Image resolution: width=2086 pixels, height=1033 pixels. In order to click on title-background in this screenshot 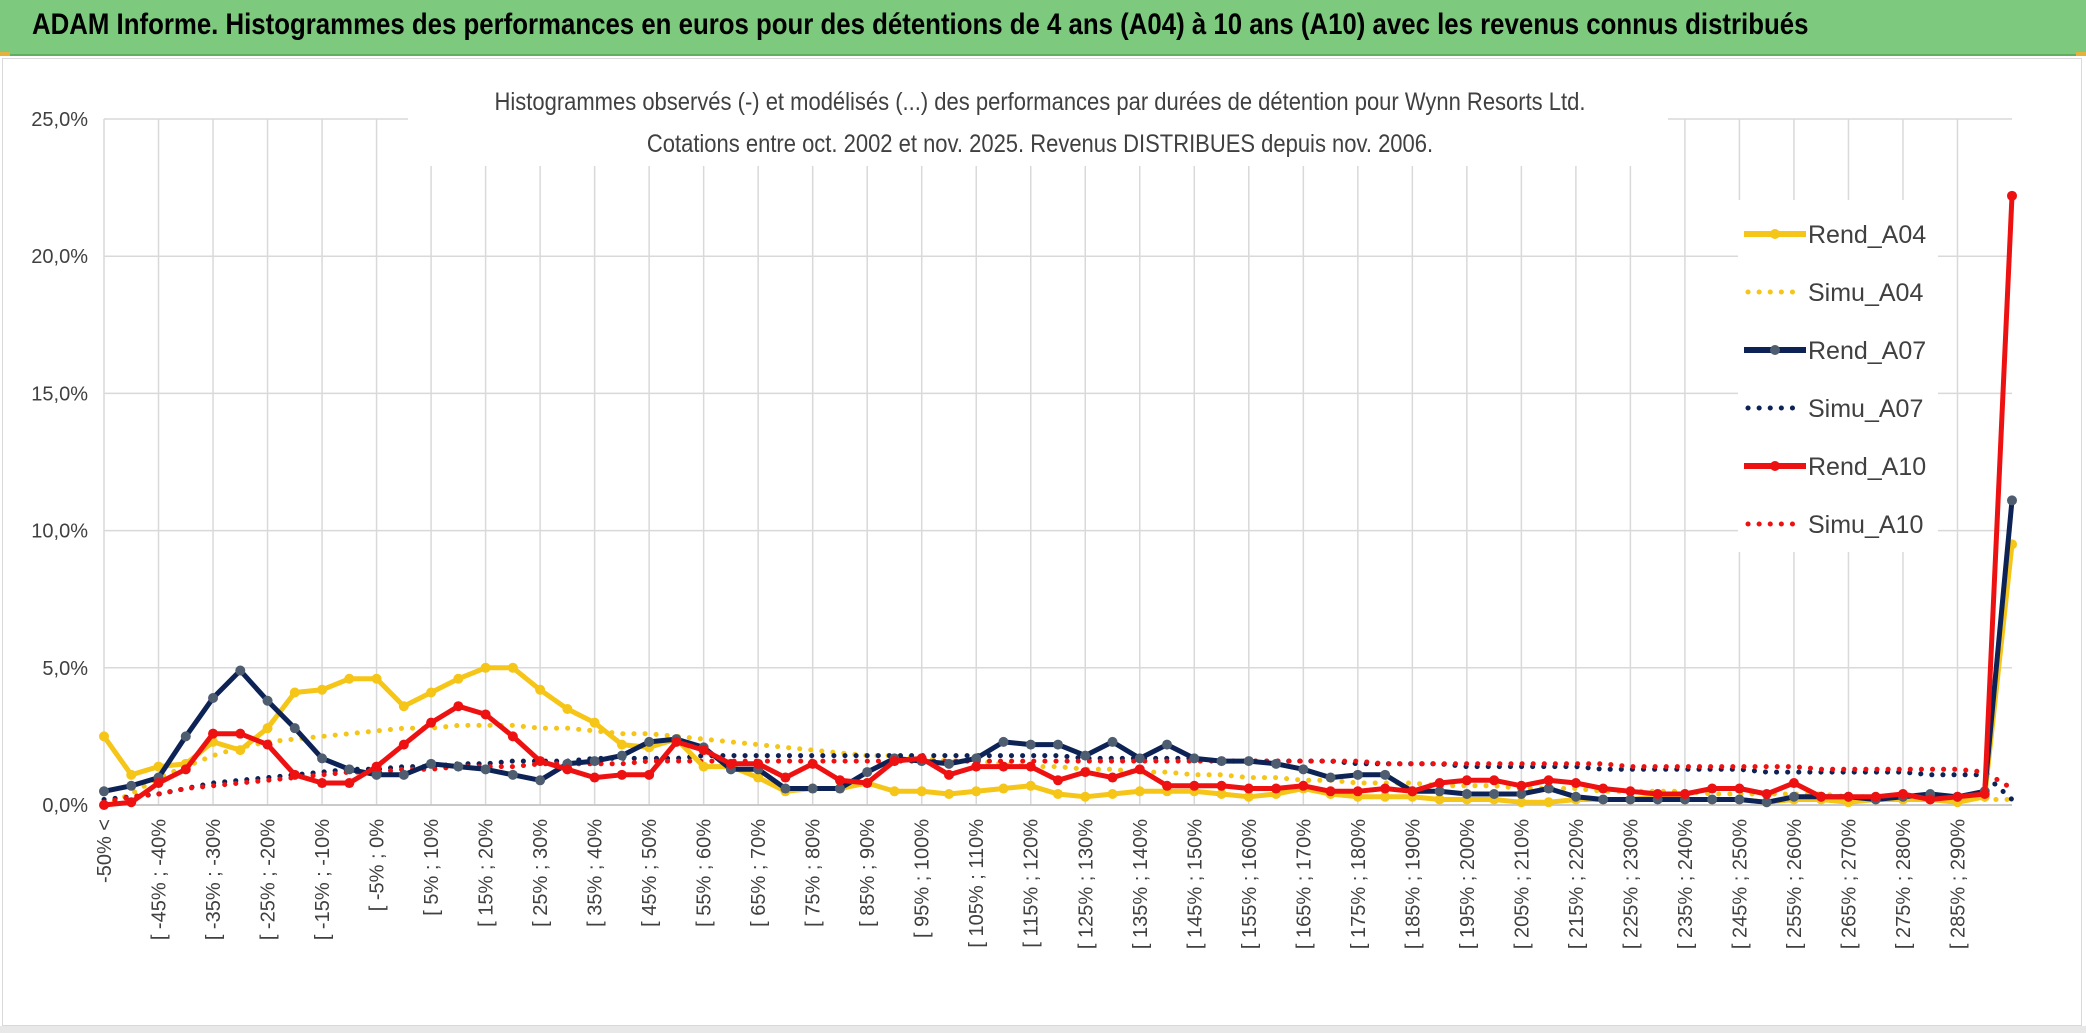, I will do `click(1038, 122)`.